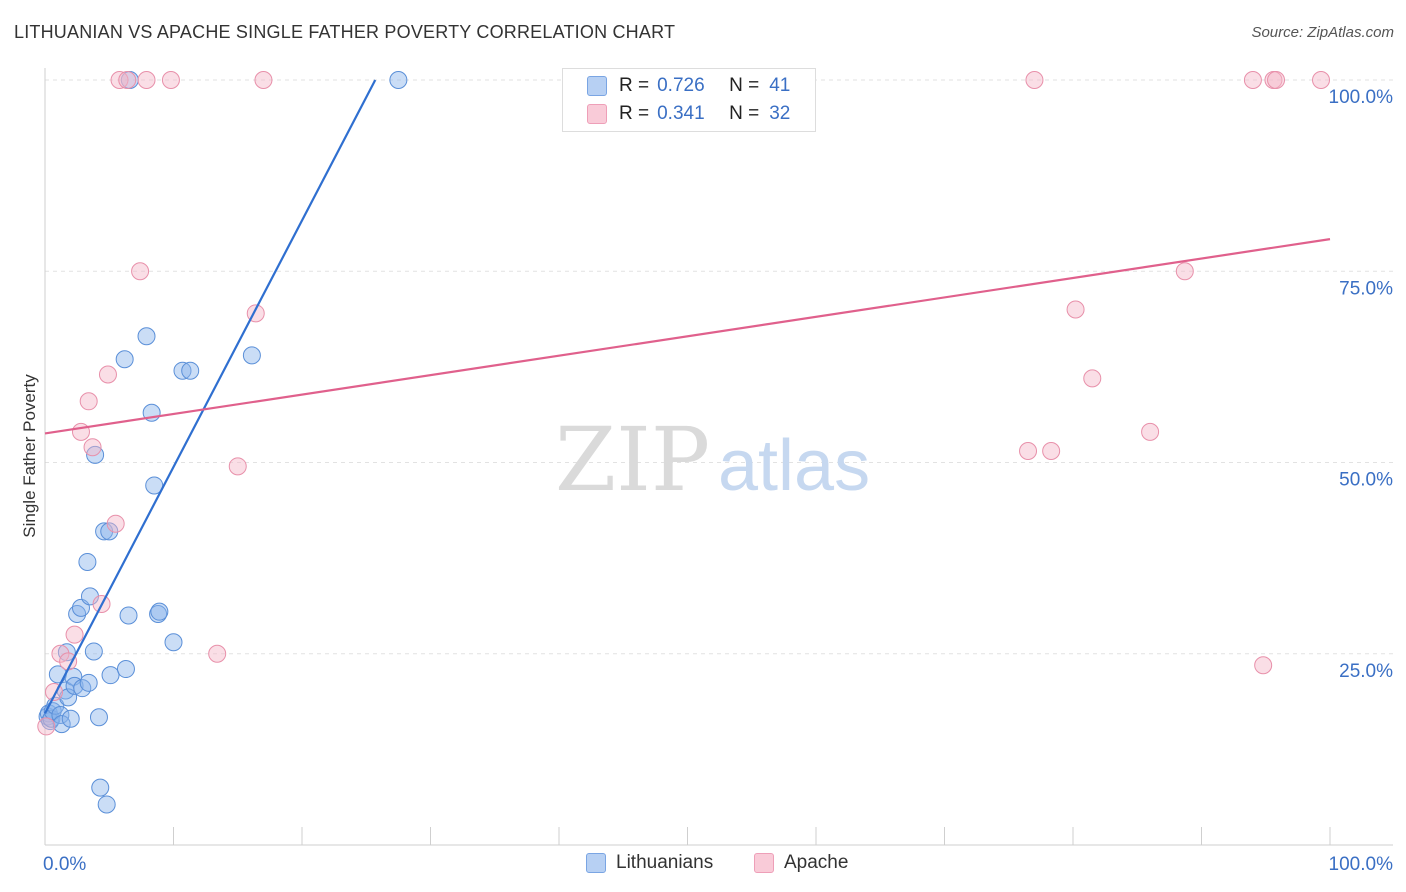 The width and height of the screenshot is (1406, 892). What do you see at coordinates (780, 113) in the screenshot?
I see `legend-n-value: 32` at bounding box center [780, 113].